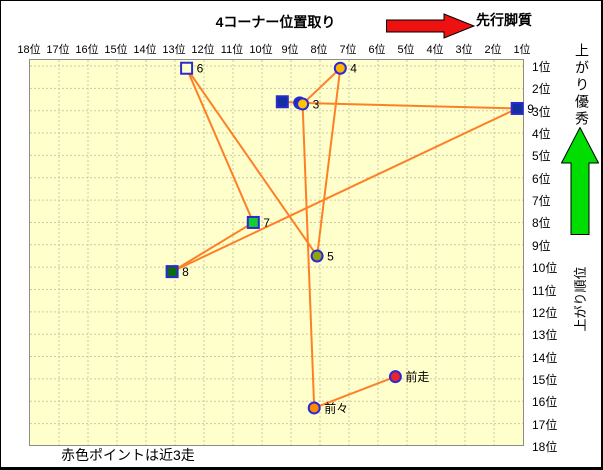  What do you see at coordinates (545, 312) in the screenshot?
I see `y-axis-label: 12位` at bounding box center [545, 312].